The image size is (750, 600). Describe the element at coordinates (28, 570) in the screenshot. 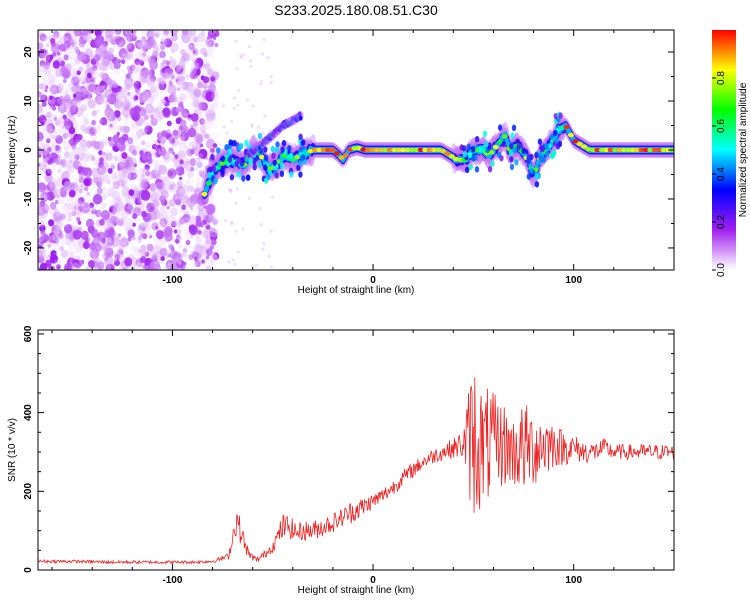

I see `y-tick-label: 0` at that location.